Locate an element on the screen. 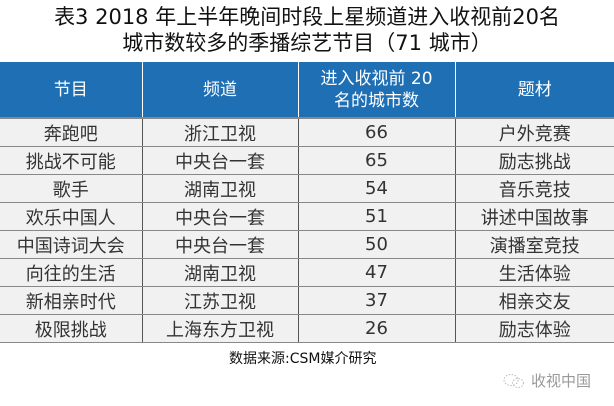 The height and width of the screenshot is (406, 614). header-program: 节目 is located at coordinates (71, 90).